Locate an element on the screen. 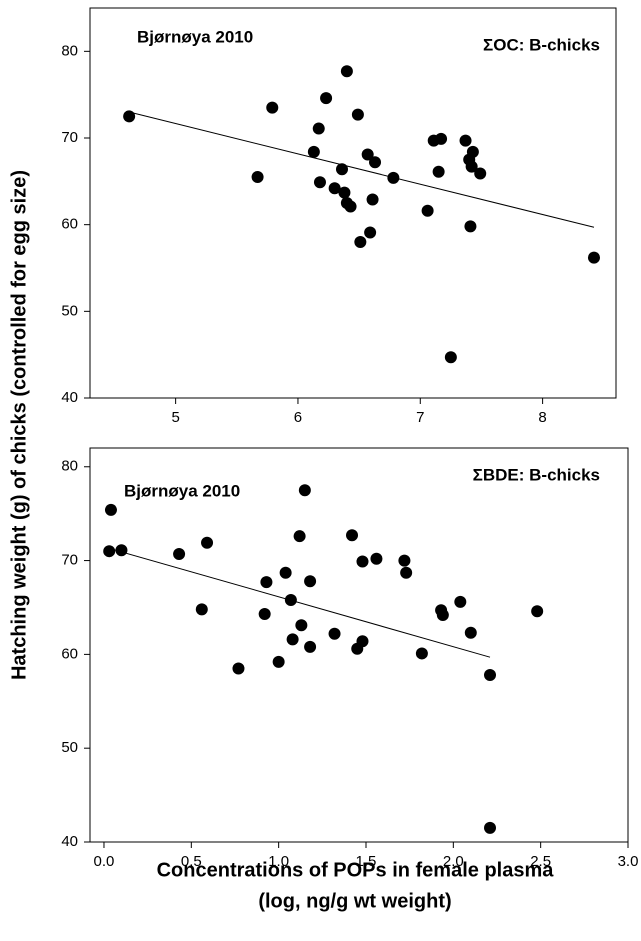 This screenshot has width=641, height=941. x-tick-label: 2.5 is located at coordinates (540, 861).